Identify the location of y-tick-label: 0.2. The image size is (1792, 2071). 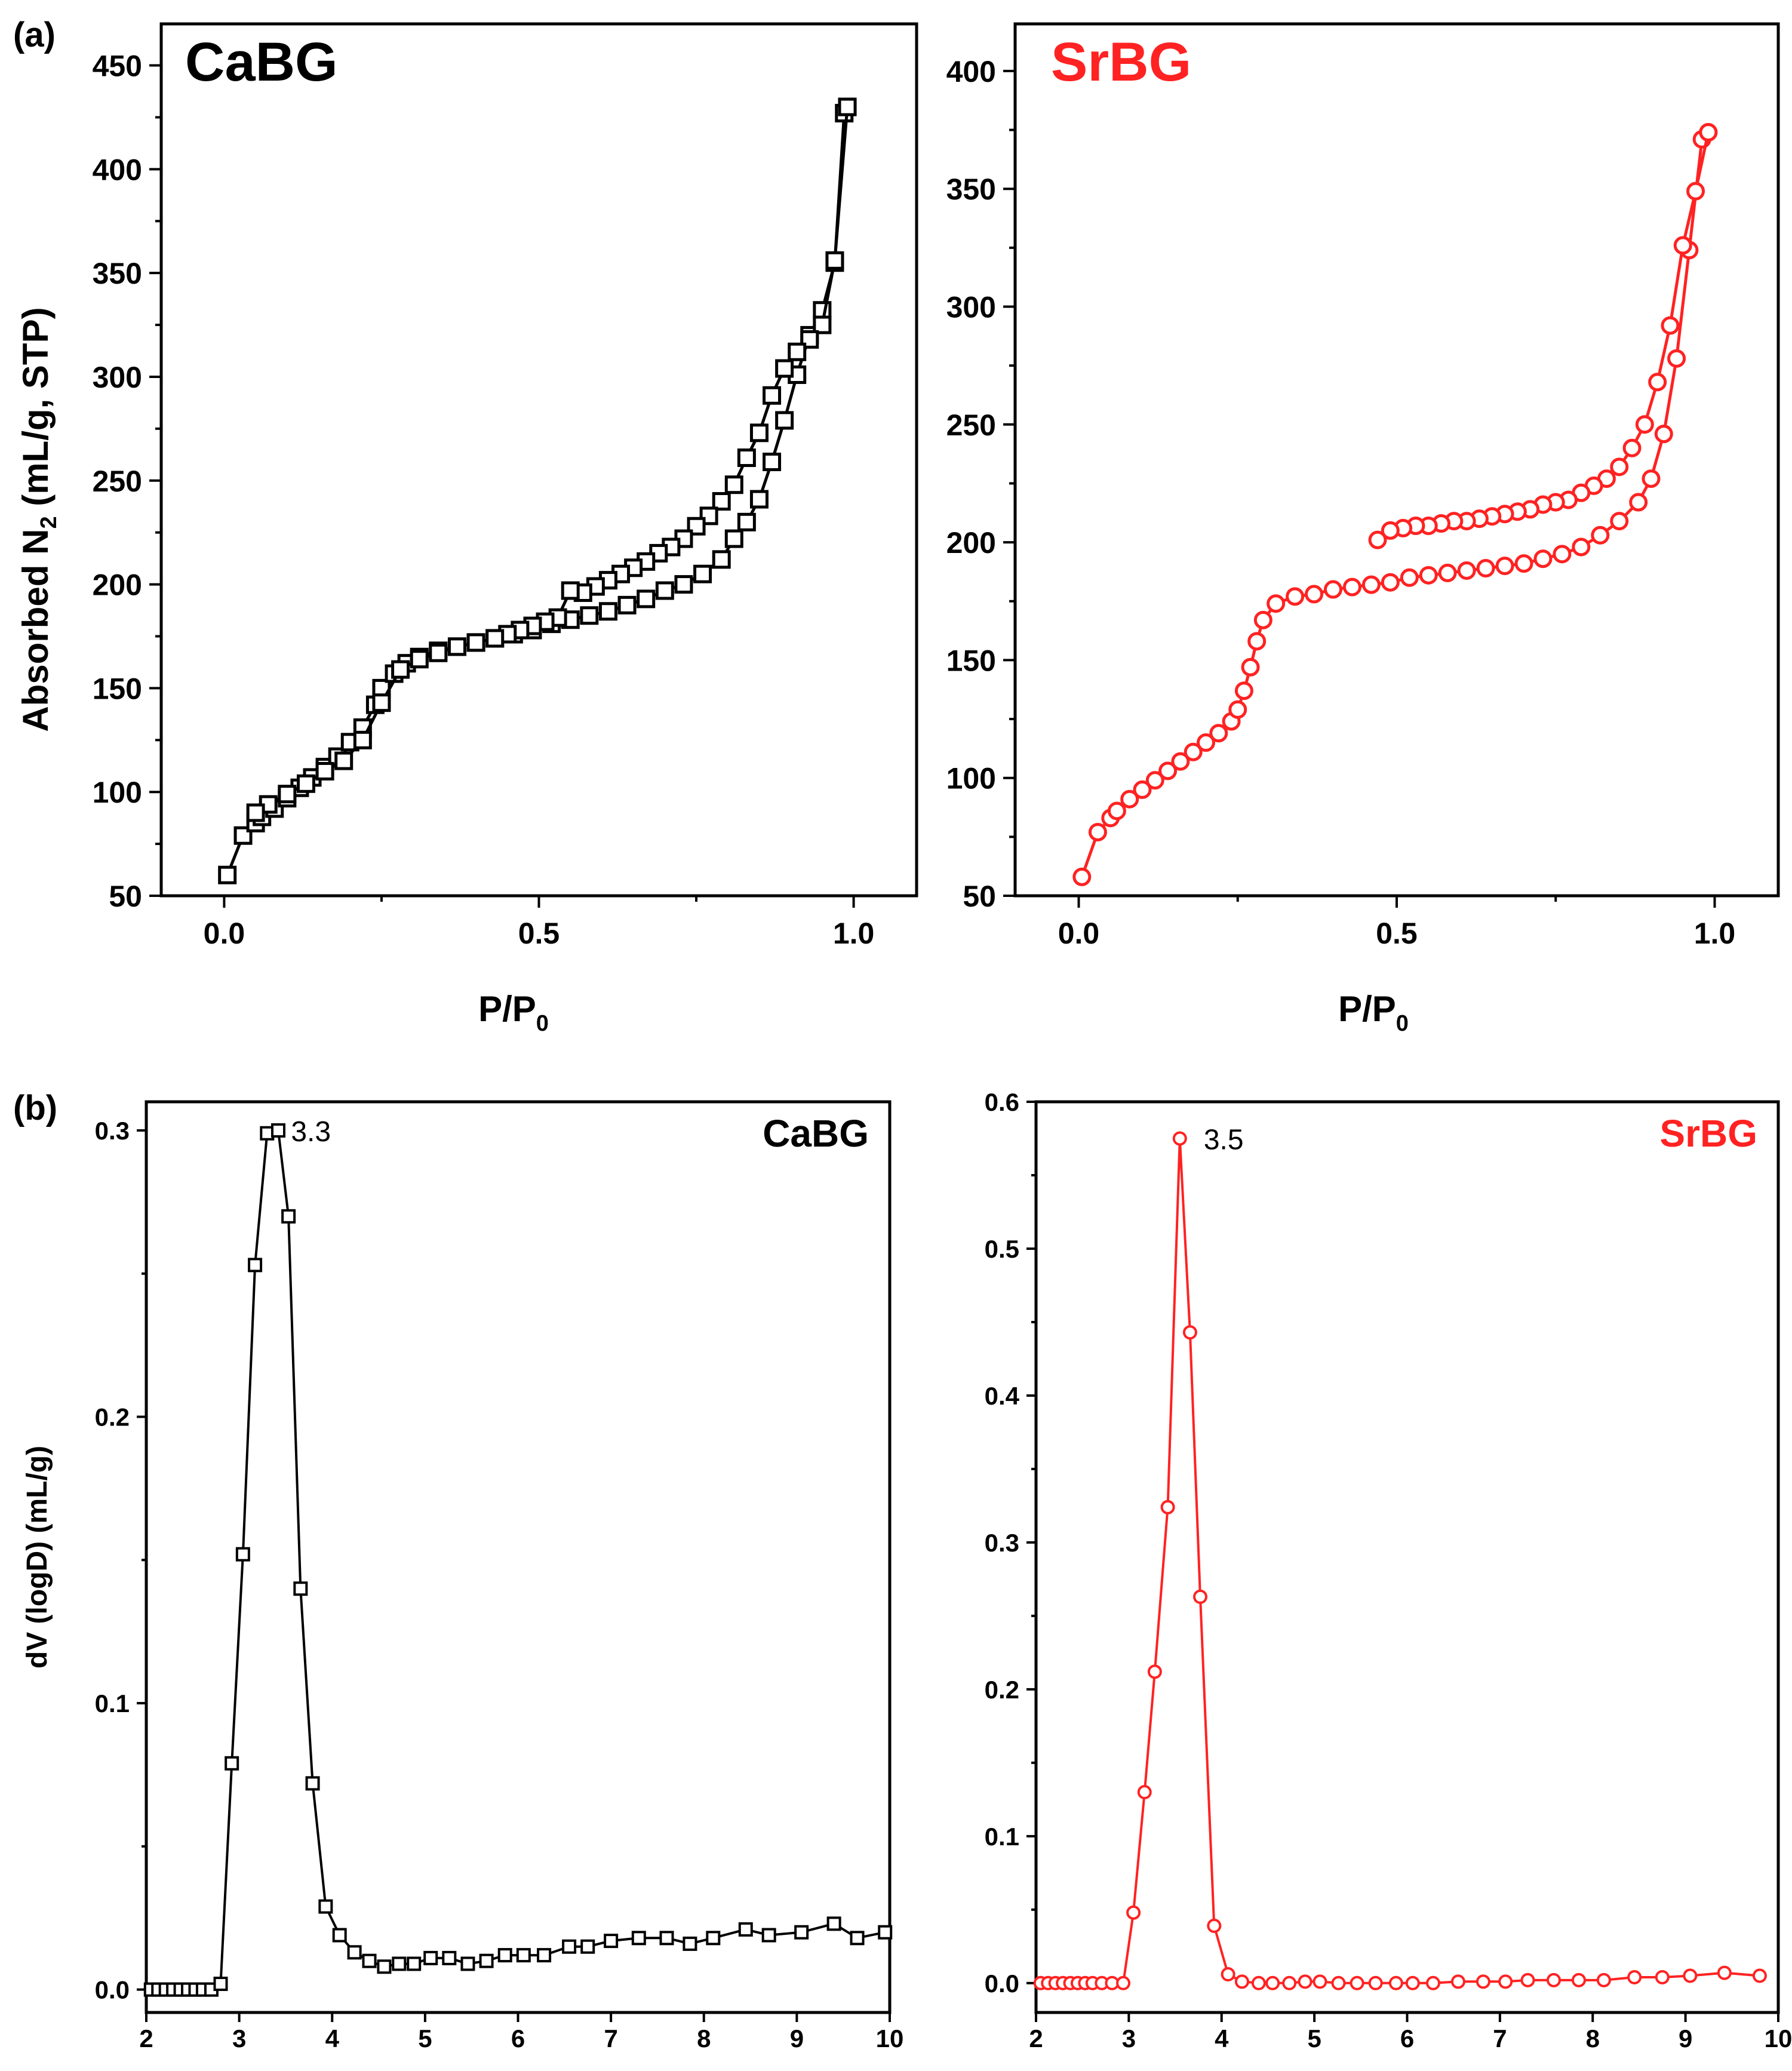
(112, 1417).